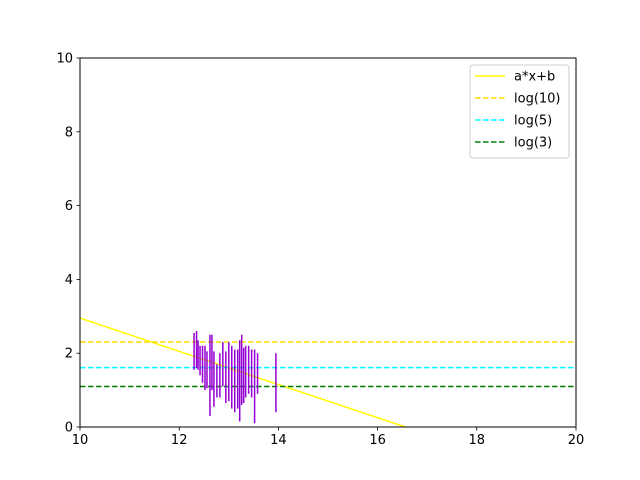 This screenshot has width=640, height=480. I want to click on y-tick-label-0: 0, so click(69, 428).